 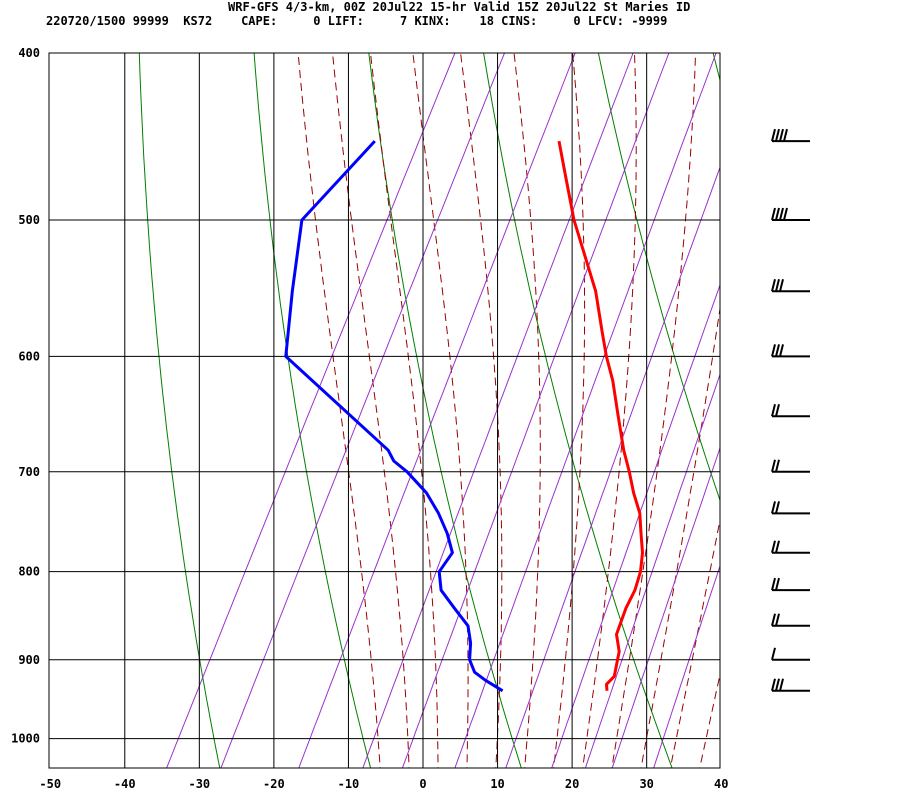 What do you see at coordinates (383, 784) in the screenshot?
I see `temperature-labels: -50 -40 -30 -20 -10 0 10 20 30 40` at bounding box center [383, 784].